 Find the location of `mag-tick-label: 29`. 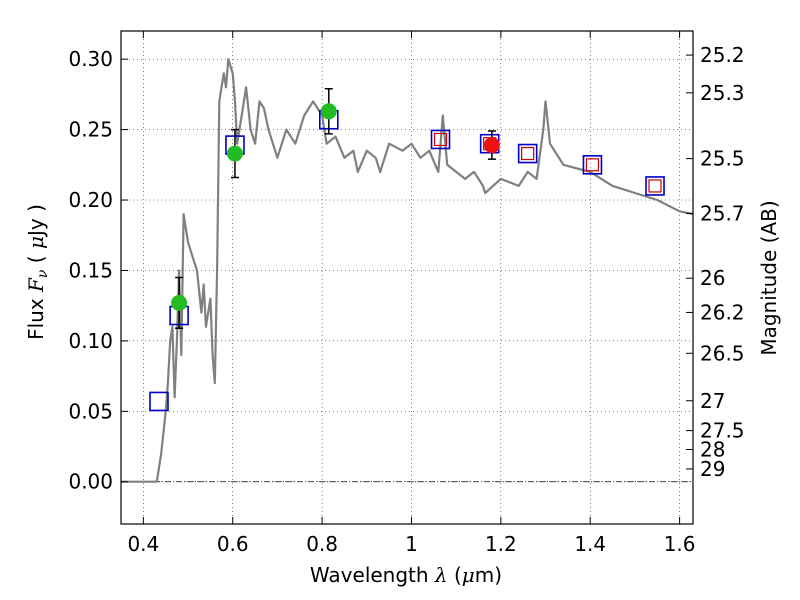

mag-tick-label: 29 is located at coordinates (712, 469).